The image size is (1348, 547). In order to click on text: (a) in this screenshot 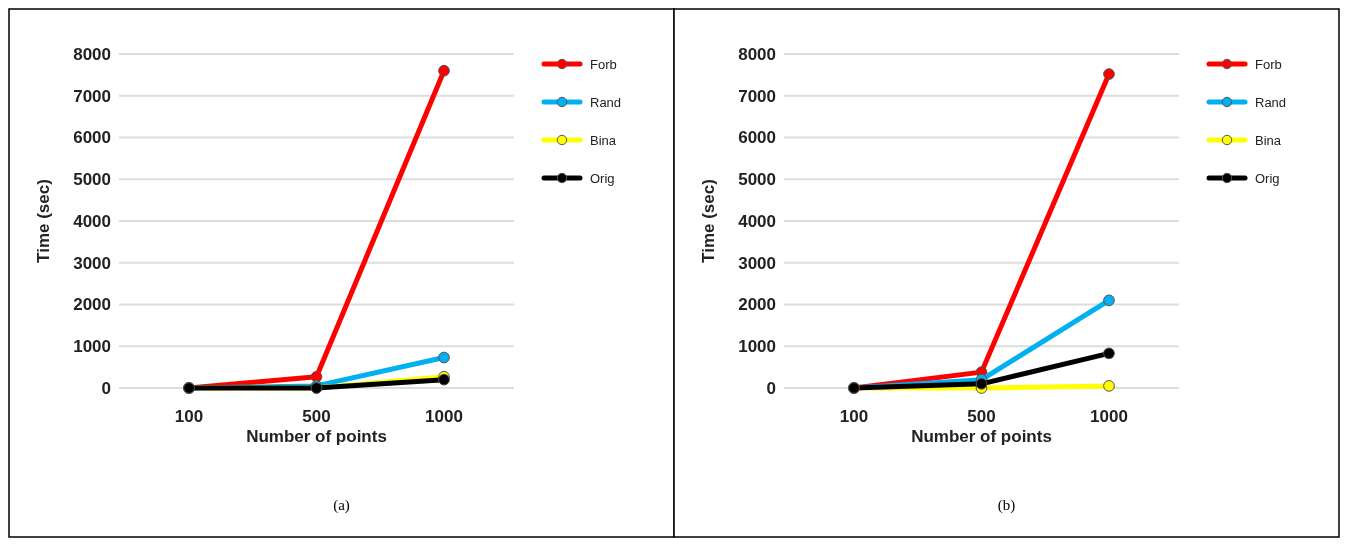, I will do `click(341, 505)`.